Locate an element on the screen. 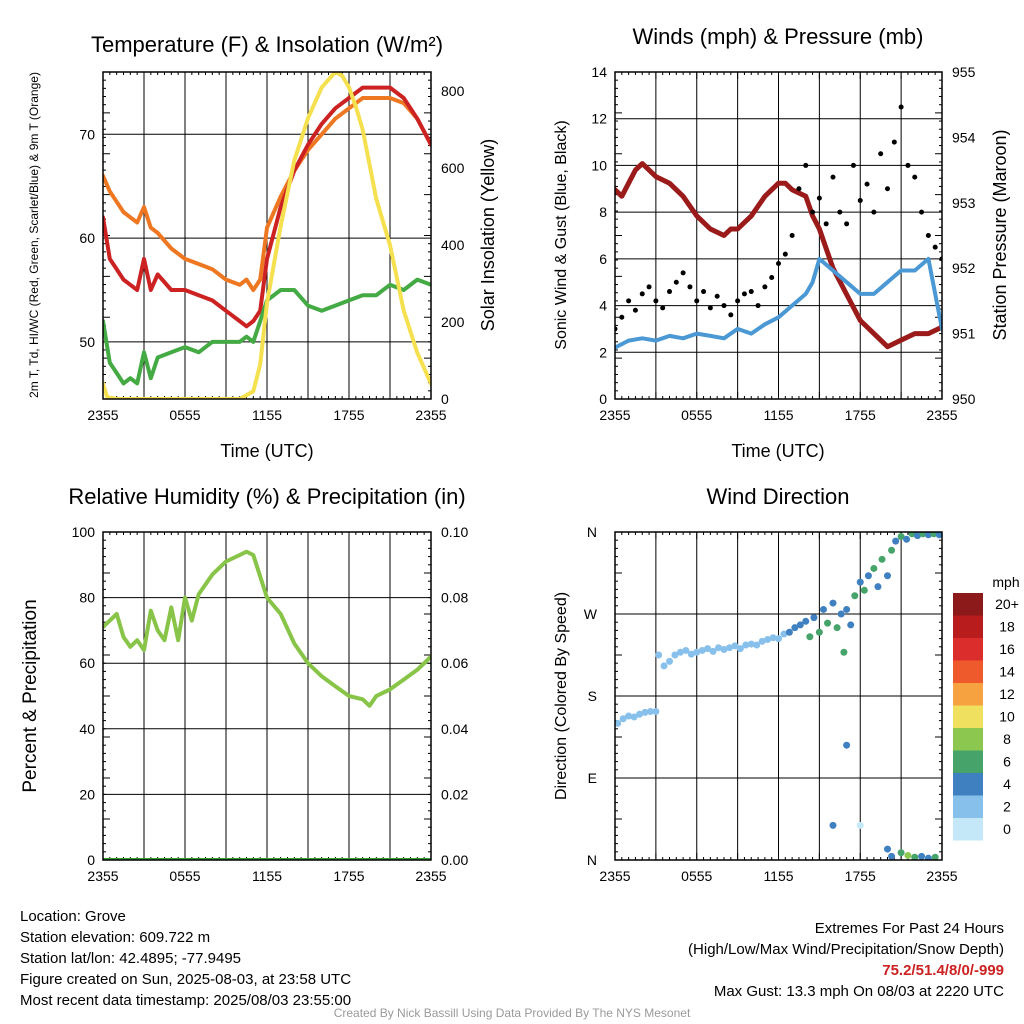 The height and width of the screenshot is (1024, 1024). colorbar-level: 8 is located at coordinates (1007, 739).